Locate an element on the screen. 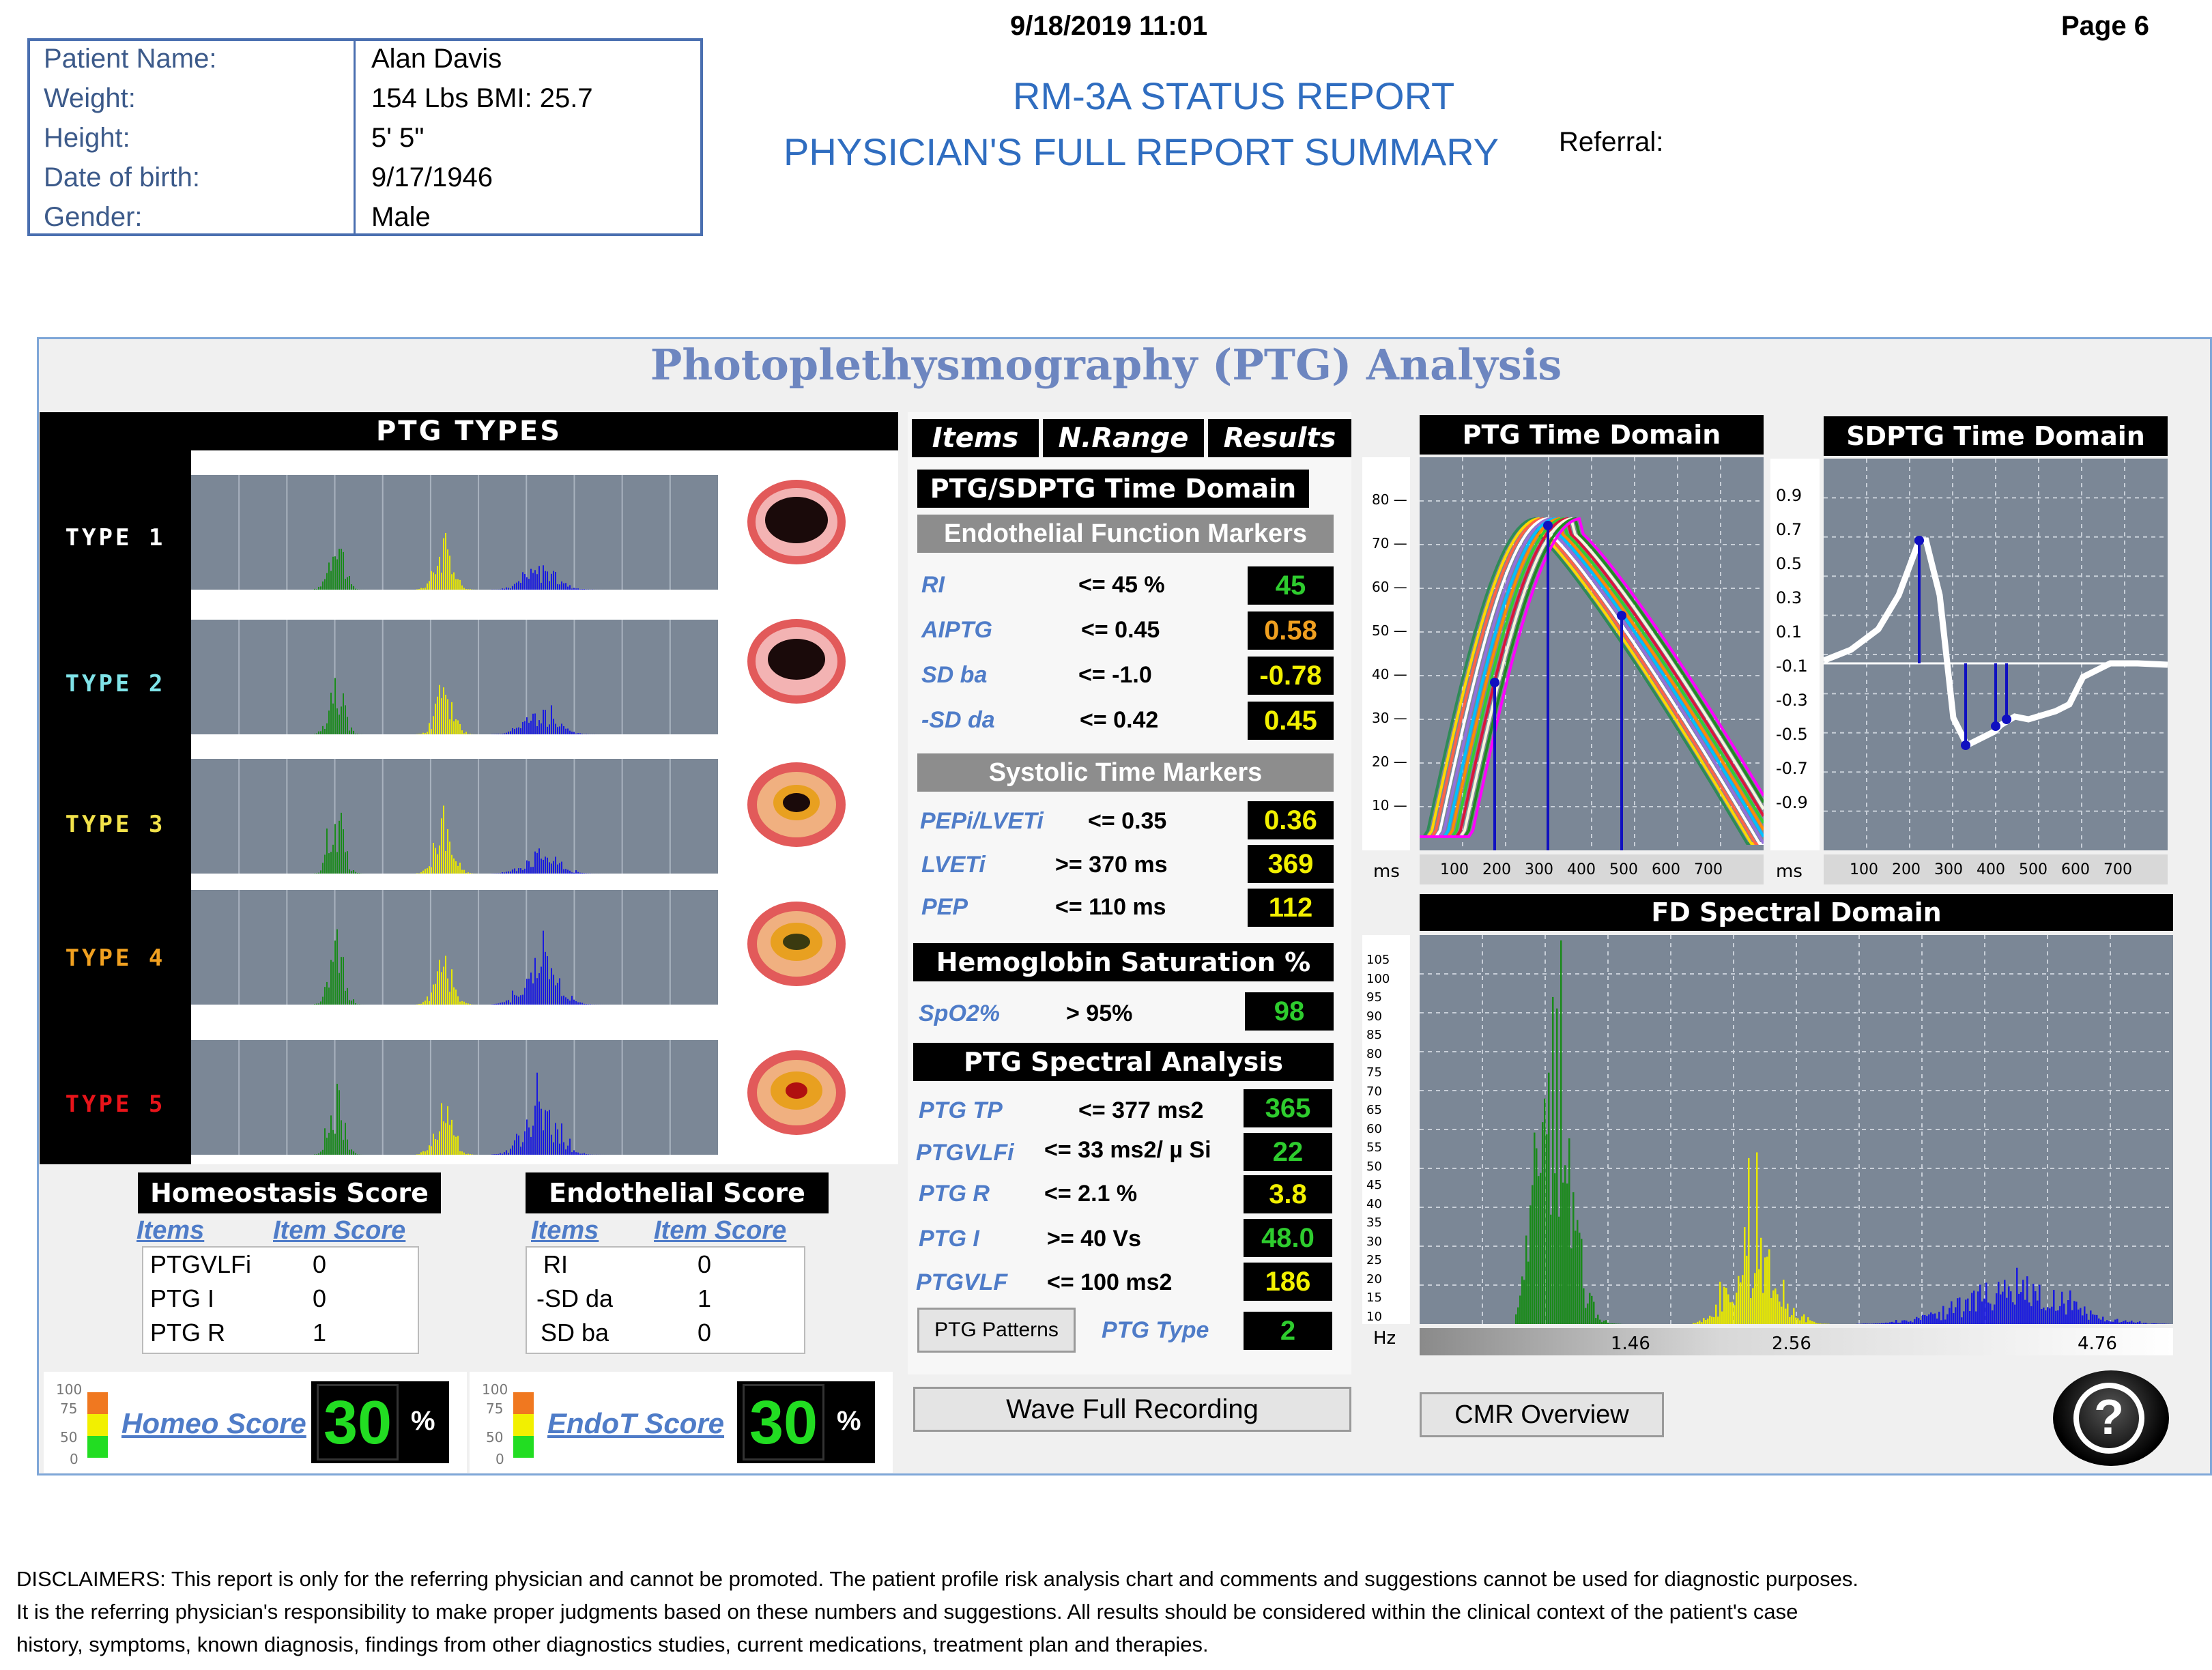 This screenshot has width=2212, height=1670. list-item: PTG R is located at coordinates (188, 1333).